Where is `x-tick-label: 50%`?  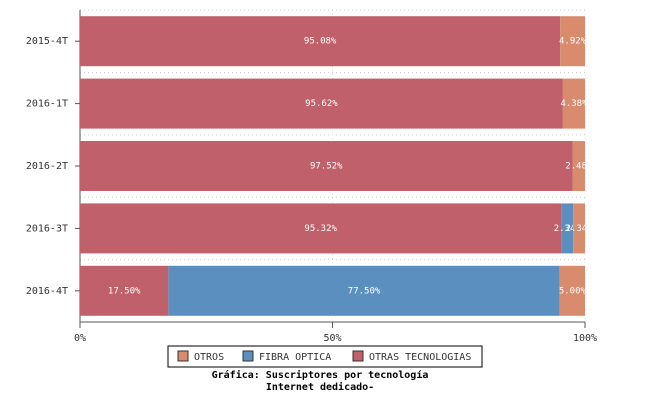
x-tick-label: 50% is located at coordinates (332, 338).